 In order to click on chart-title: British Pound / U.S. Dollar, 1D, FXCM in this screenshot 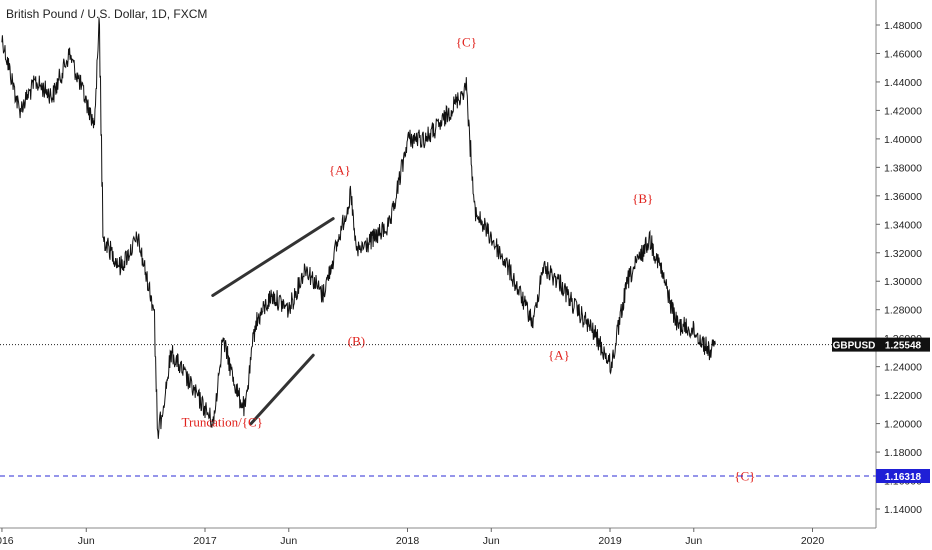, I will do `click(106, 14)`.